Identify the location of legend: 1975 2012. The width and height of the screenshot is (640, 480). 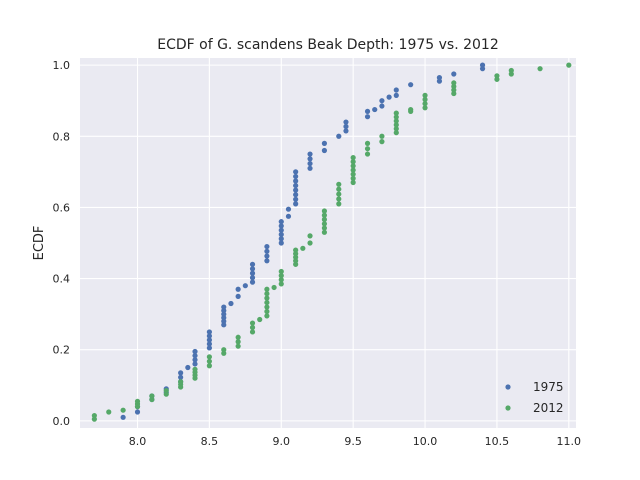
(534, 397).